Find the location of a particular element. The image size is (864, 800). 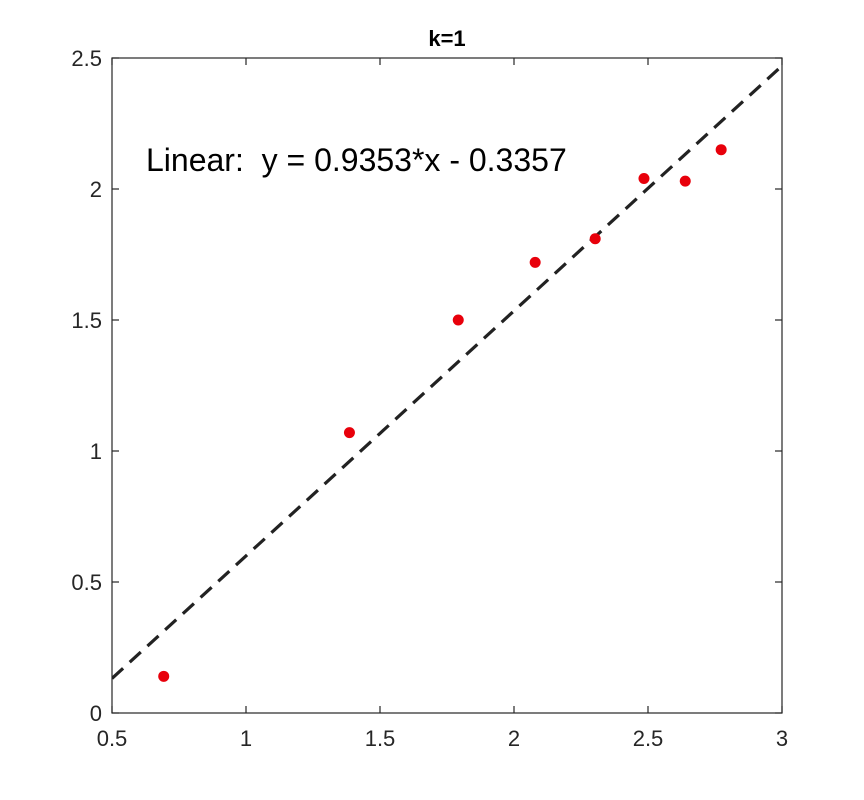

x-tick-label: 2 is located at coordinates (514, 738).